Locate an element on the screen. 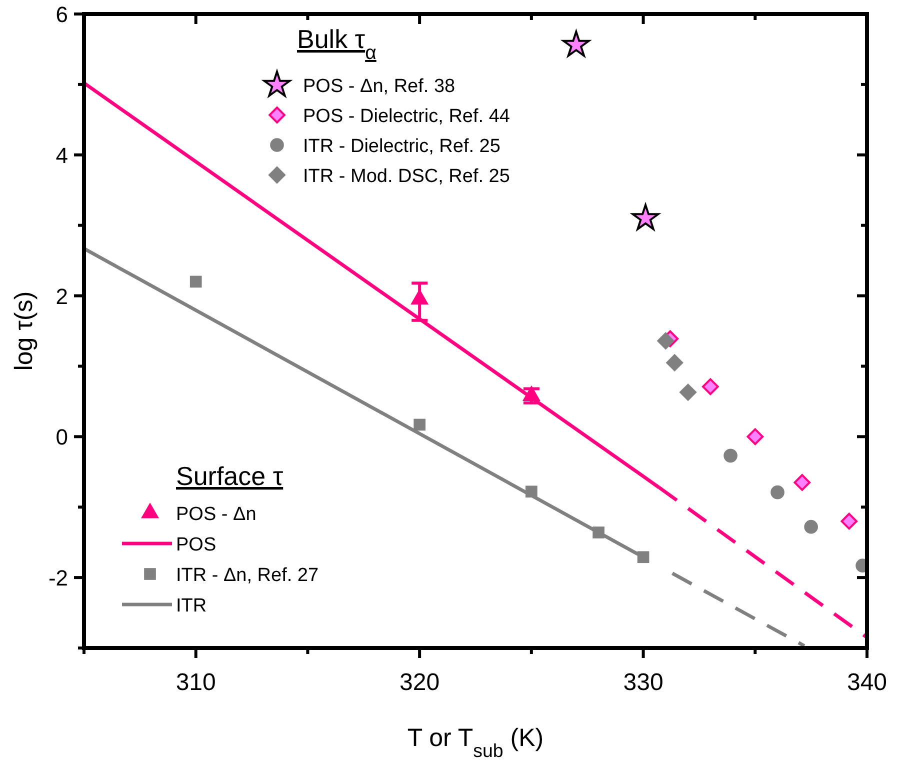 This screenshot has height=763, width=903. y-tick-label: 4 is located at coordinates (62, 155).